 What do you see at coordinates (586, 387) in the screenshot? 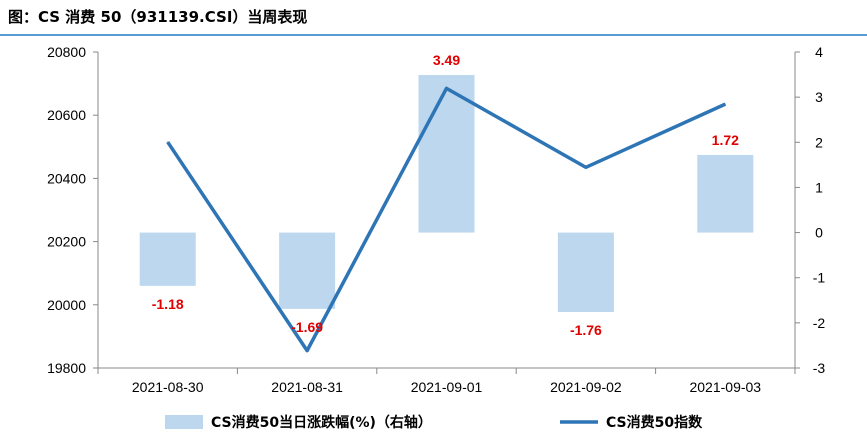
I see `x-axis-tick-label: 2021-09-02` at bounding box center [586, 387].